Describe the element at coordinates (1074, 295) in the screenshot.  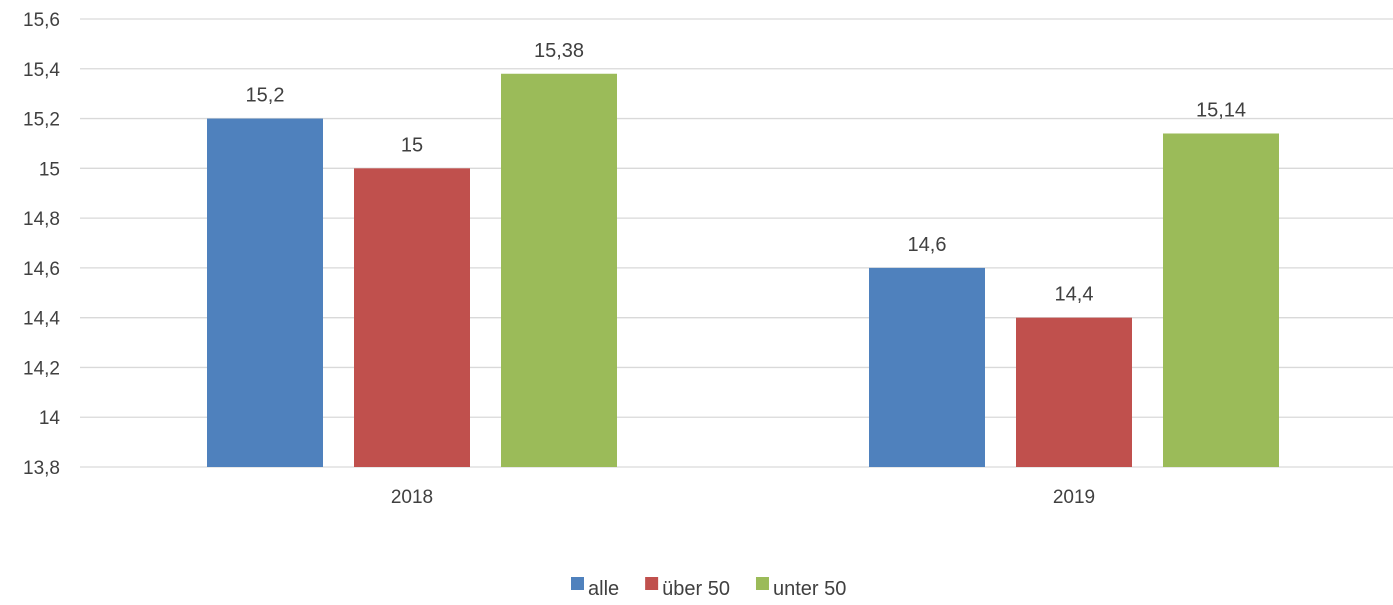
I see `data-label: 14,4` at that location.